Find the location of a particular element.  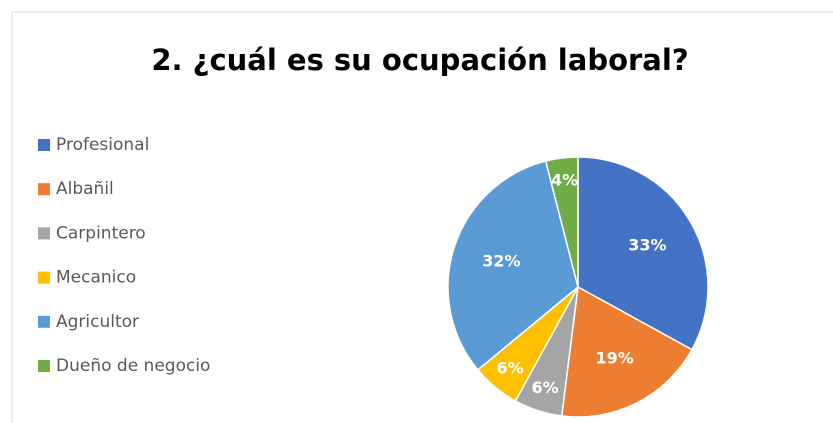

data-label: 4% is located at coordinates (564, 180).